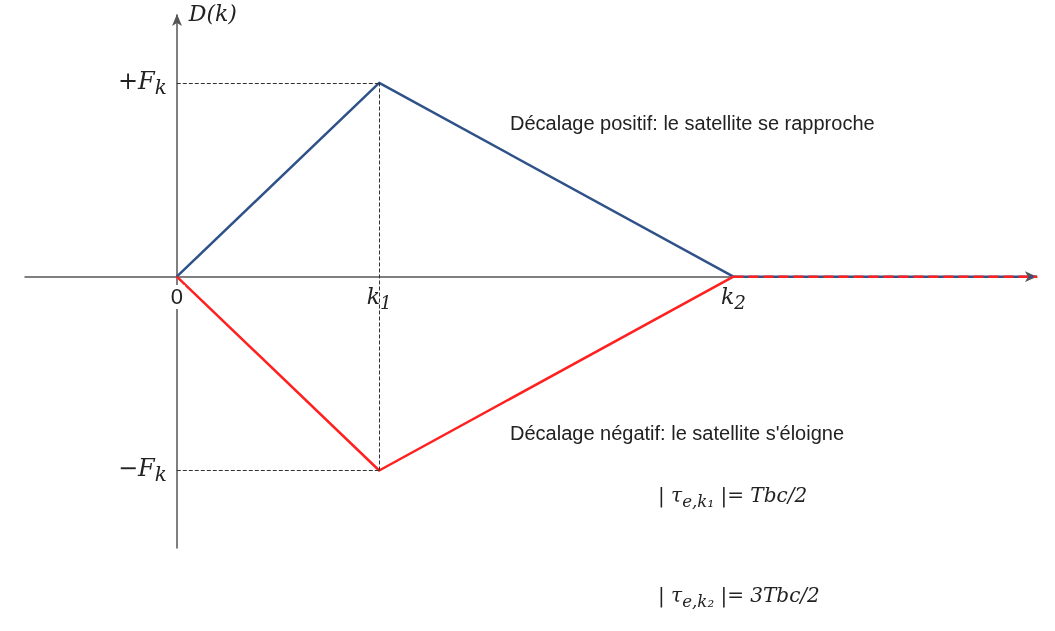 The image size is (1055, 631). What do you see at coordinates (733, 497) in the screenshot?
I see `text: | τ$_{e,k₁}$ |= Tbc/2` at bounding box center [733, 497].